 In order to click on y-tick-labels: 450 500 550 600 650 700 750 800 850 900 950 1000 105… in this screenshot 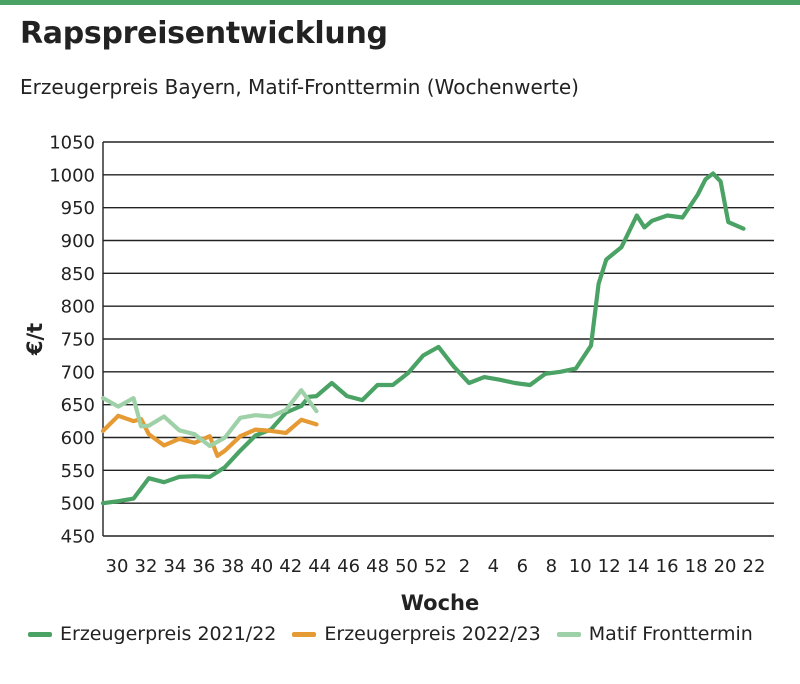, I will do `click(72, 340)`.